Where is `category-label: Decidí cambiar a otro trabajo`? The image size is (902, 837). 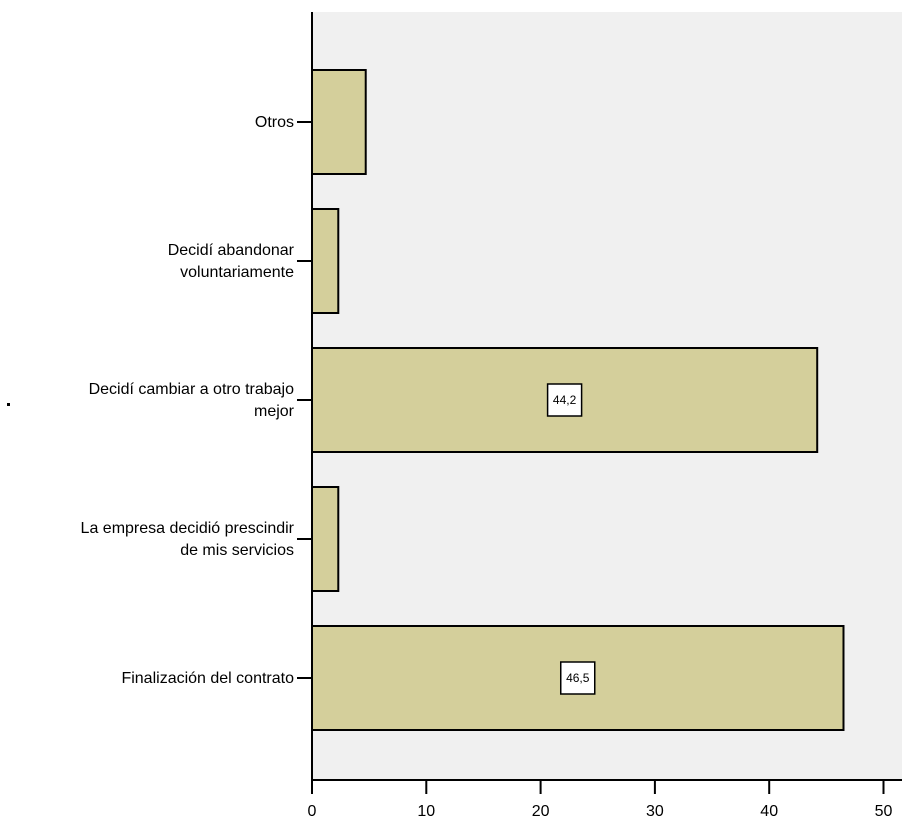 category-label: Decidí cambiar a otro trabajo is located at coordinates (192, 389).